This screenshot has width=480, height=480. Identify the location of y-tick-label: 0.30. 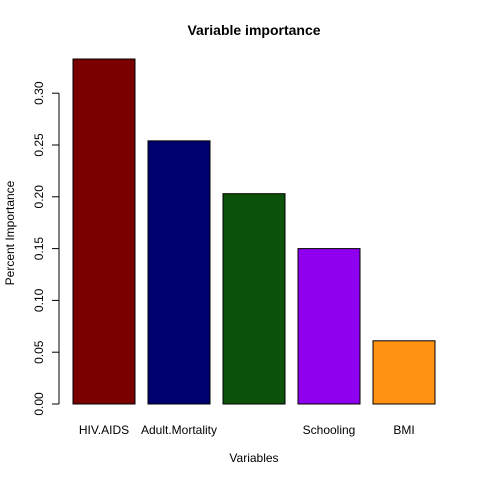
(39, 93).